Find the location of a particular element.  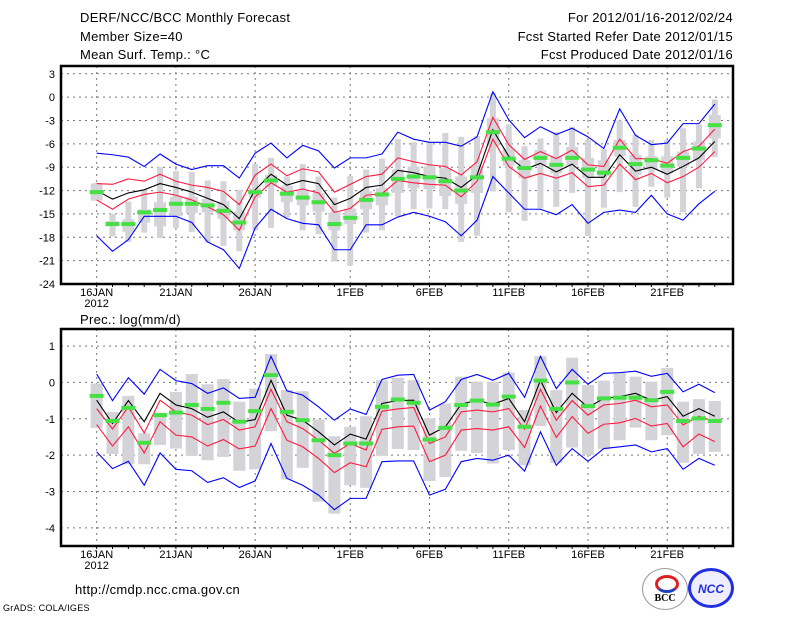

y-tick-label: -24 is located at coordinates (47, 285).